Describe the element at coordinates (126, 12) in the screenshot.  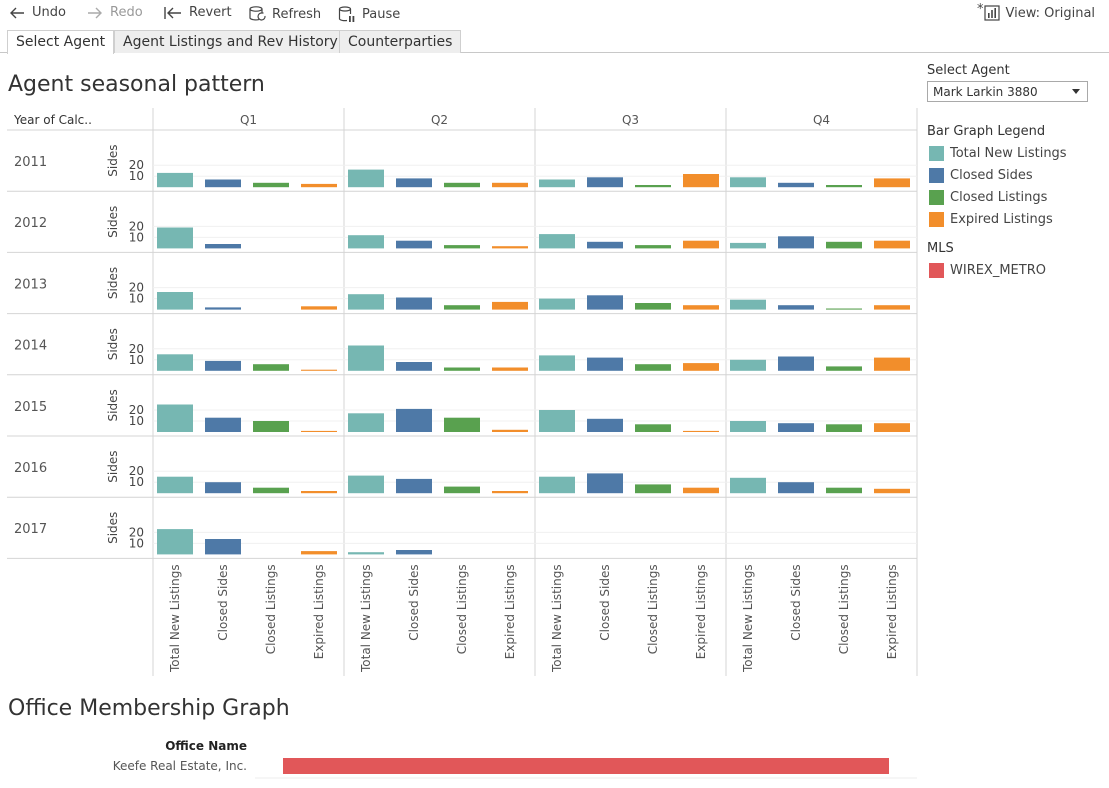
I see `redo-label: Redo` at that location.